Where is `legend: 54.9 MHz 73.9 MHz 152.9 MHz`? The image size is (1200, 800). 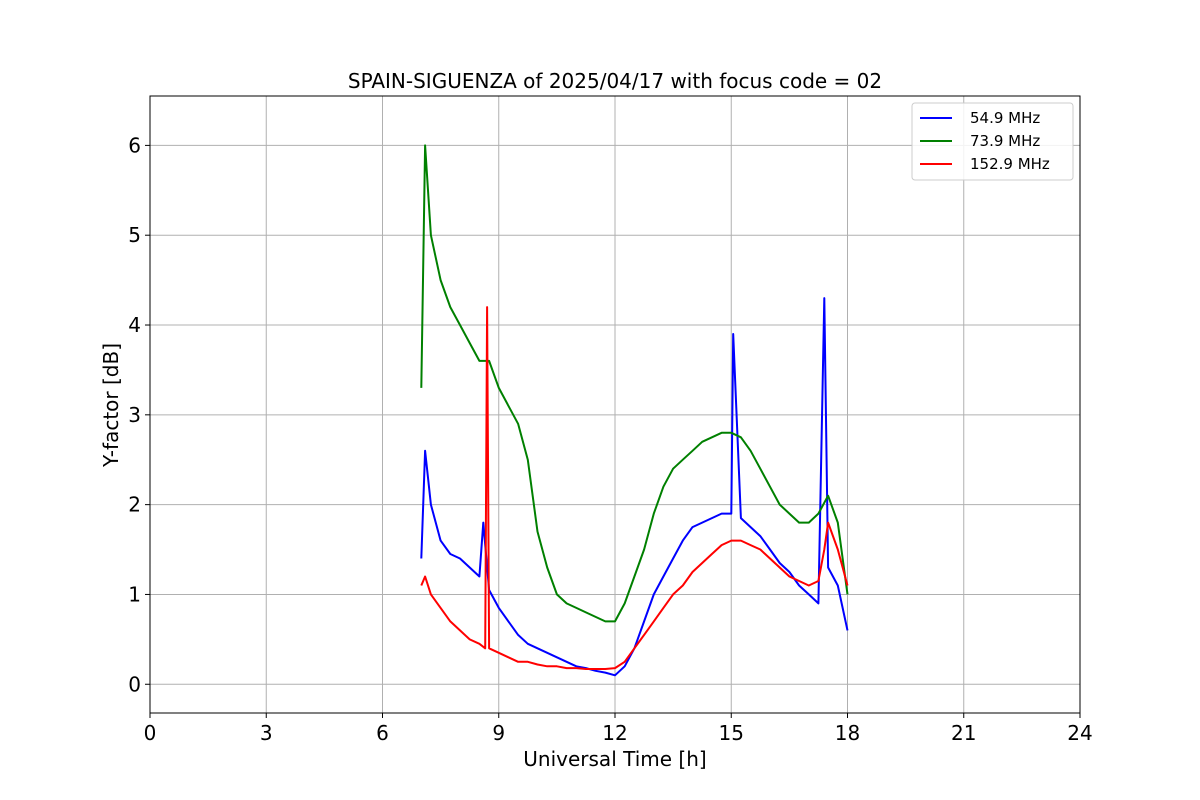 legend: 54.9 MHz 73.9 MHz 152.9 MHz is located at coordinates (992, 141).